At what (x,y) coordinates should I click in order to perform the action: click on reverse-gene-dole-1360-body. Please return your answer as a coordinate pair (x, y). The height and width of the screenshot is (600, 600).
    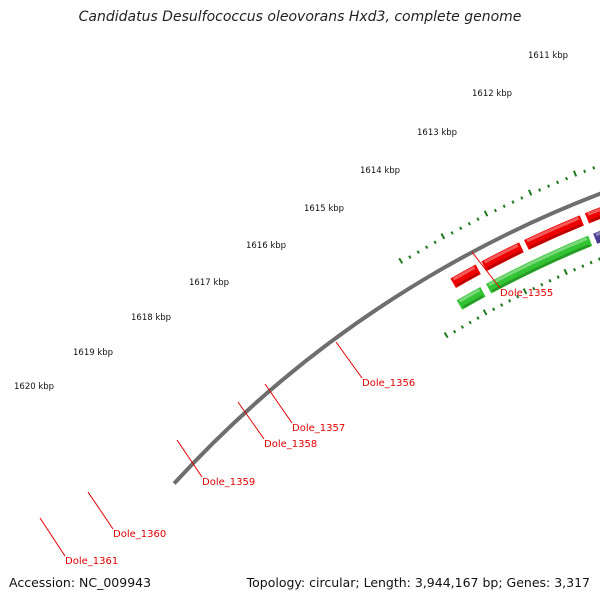
    Looking at the image, I should click on (539, 264).